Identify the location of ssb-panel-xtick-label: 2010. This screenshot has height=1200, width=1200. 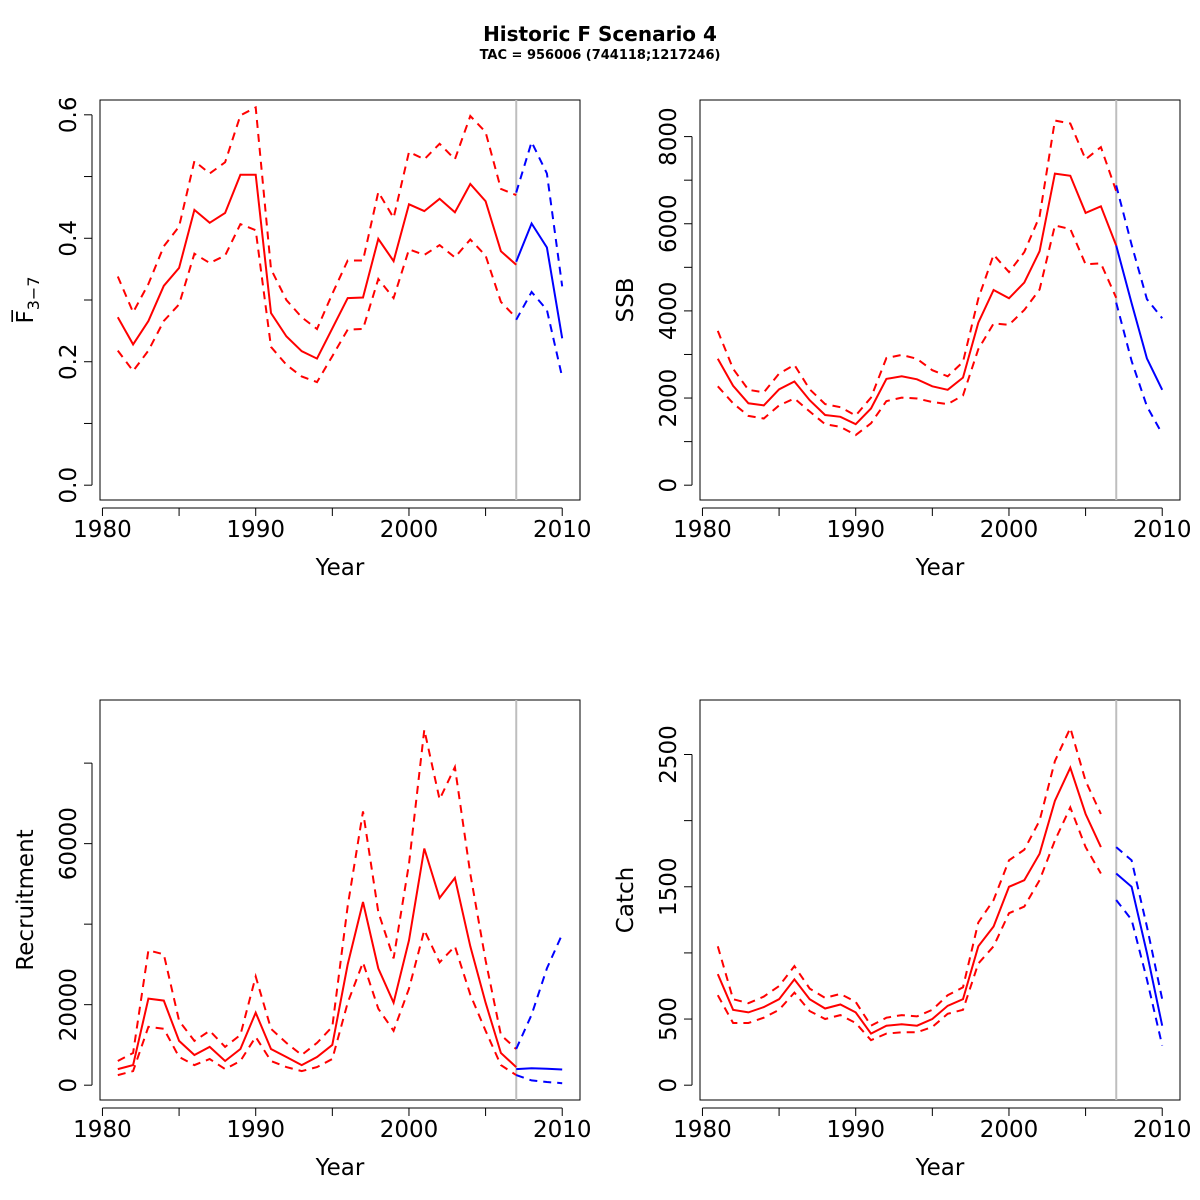
(1162, 530).